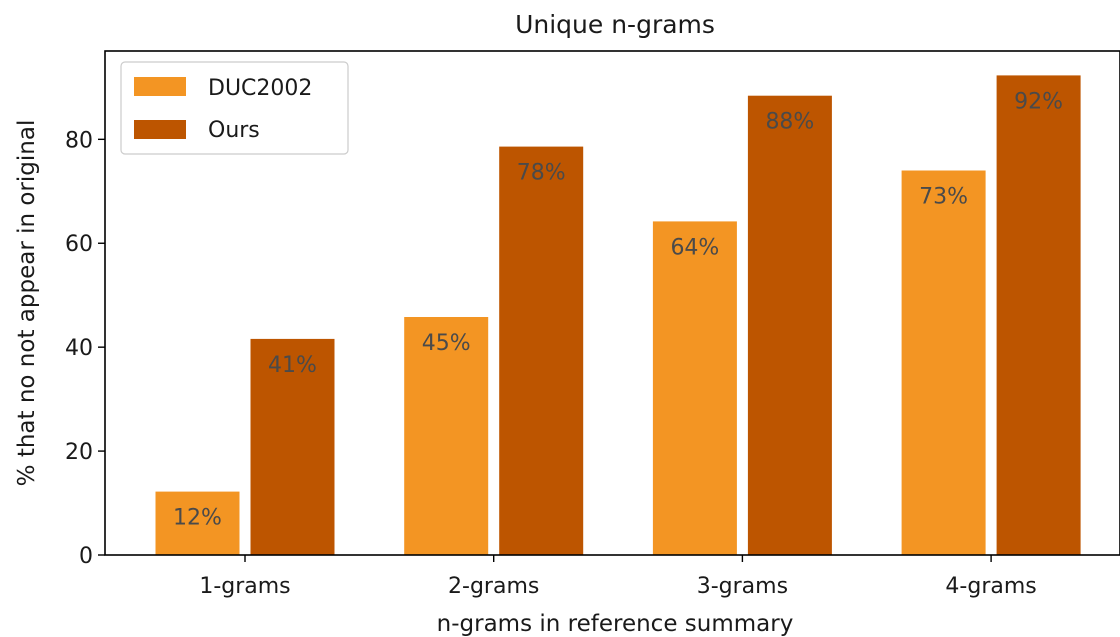 The height and width of the screenshot is (637, 1120). Describe the element at coordinates (541, 173) in the screenshot. I see `bar-label-ours-2-grams: 78%` at that location.